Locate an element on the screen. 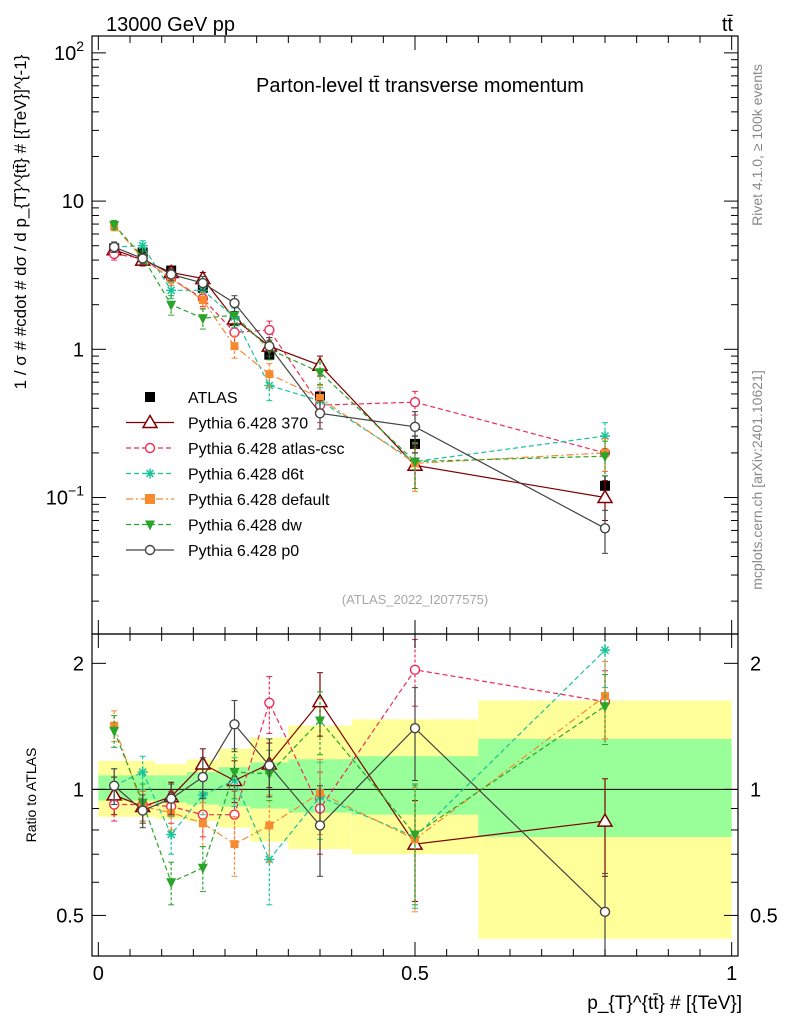 The image size is (786, 1024). legend-label: Pythia 6.428 default is located at coordinates (259, 500).